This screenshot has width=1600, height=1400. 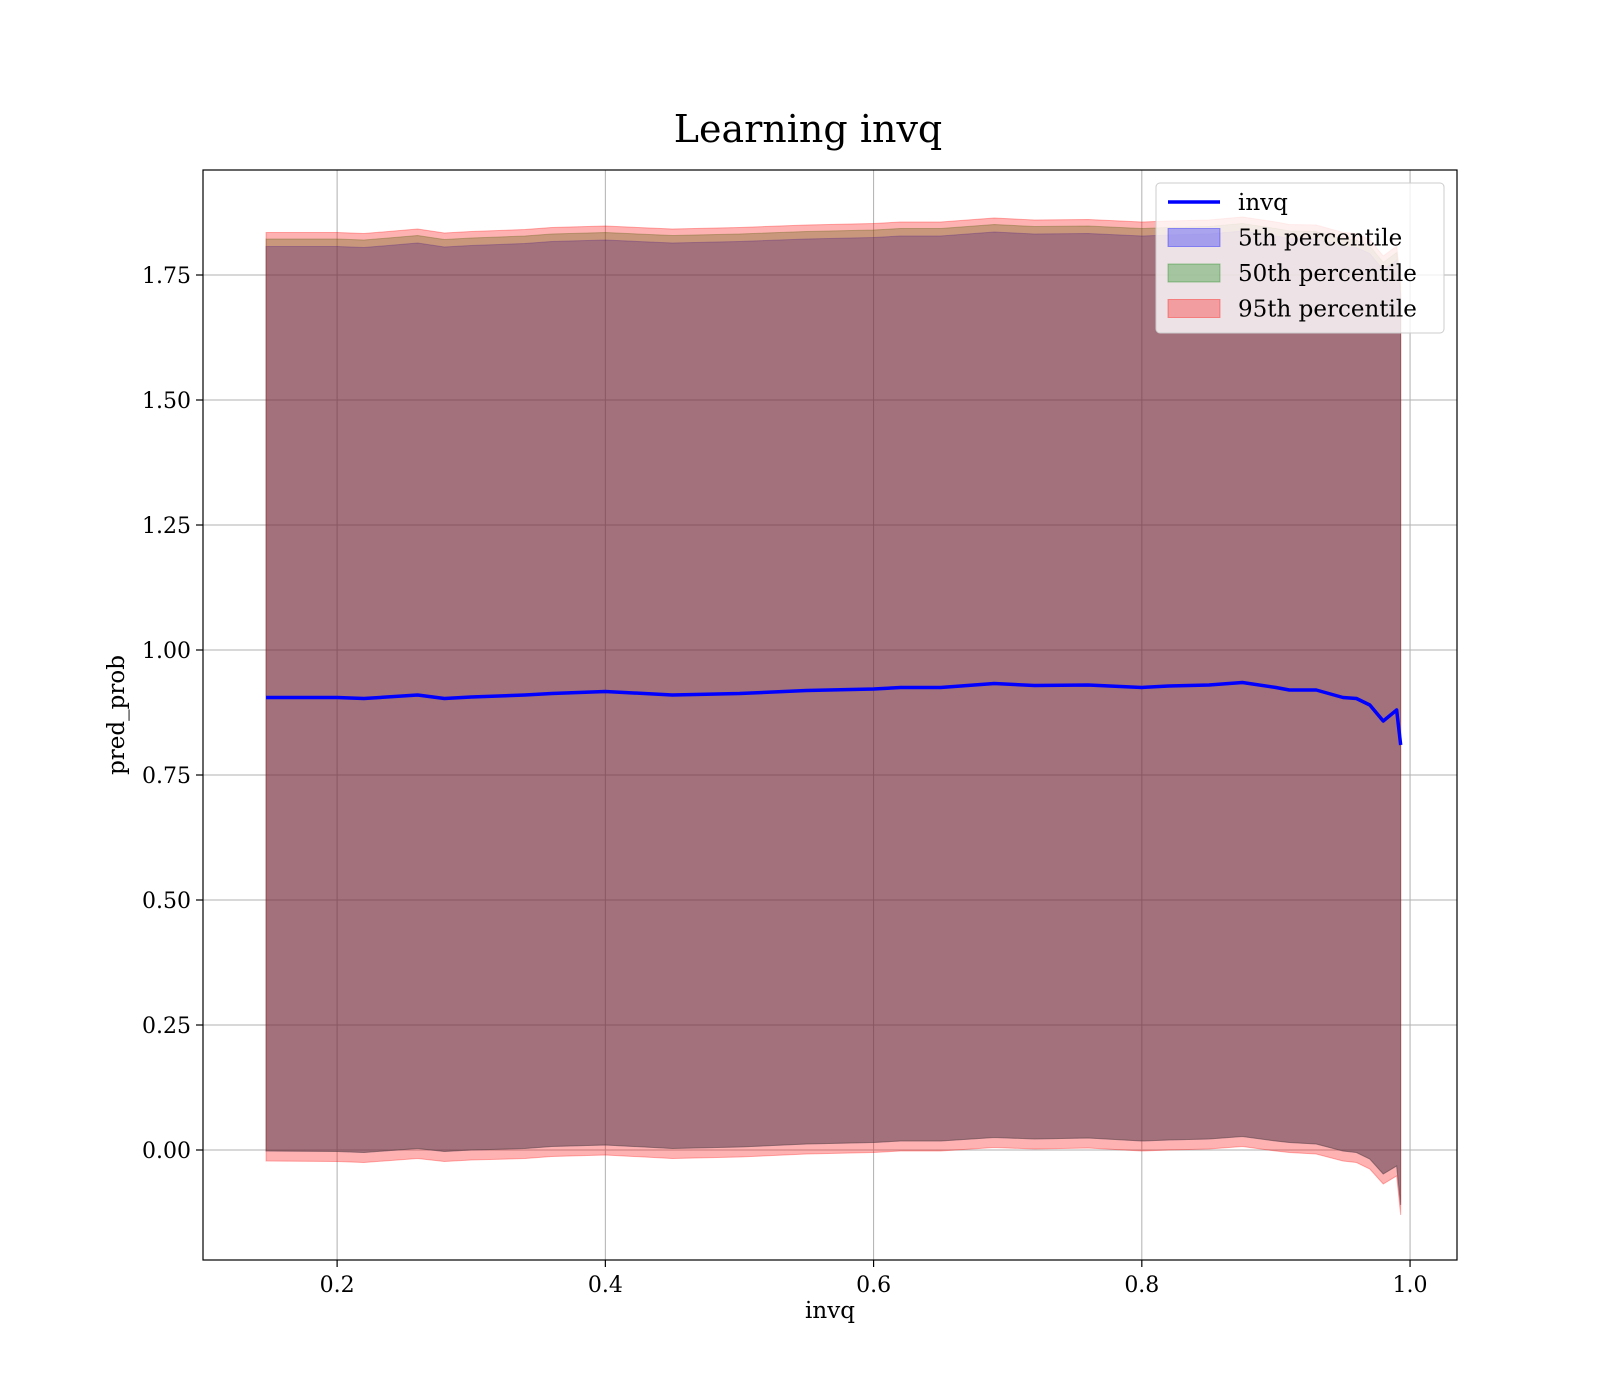 What do you see at coordinates (1141, 1285) in the screenshot?
I see `x-tick-label: 0.8` at bounding box center [1141, 1285].